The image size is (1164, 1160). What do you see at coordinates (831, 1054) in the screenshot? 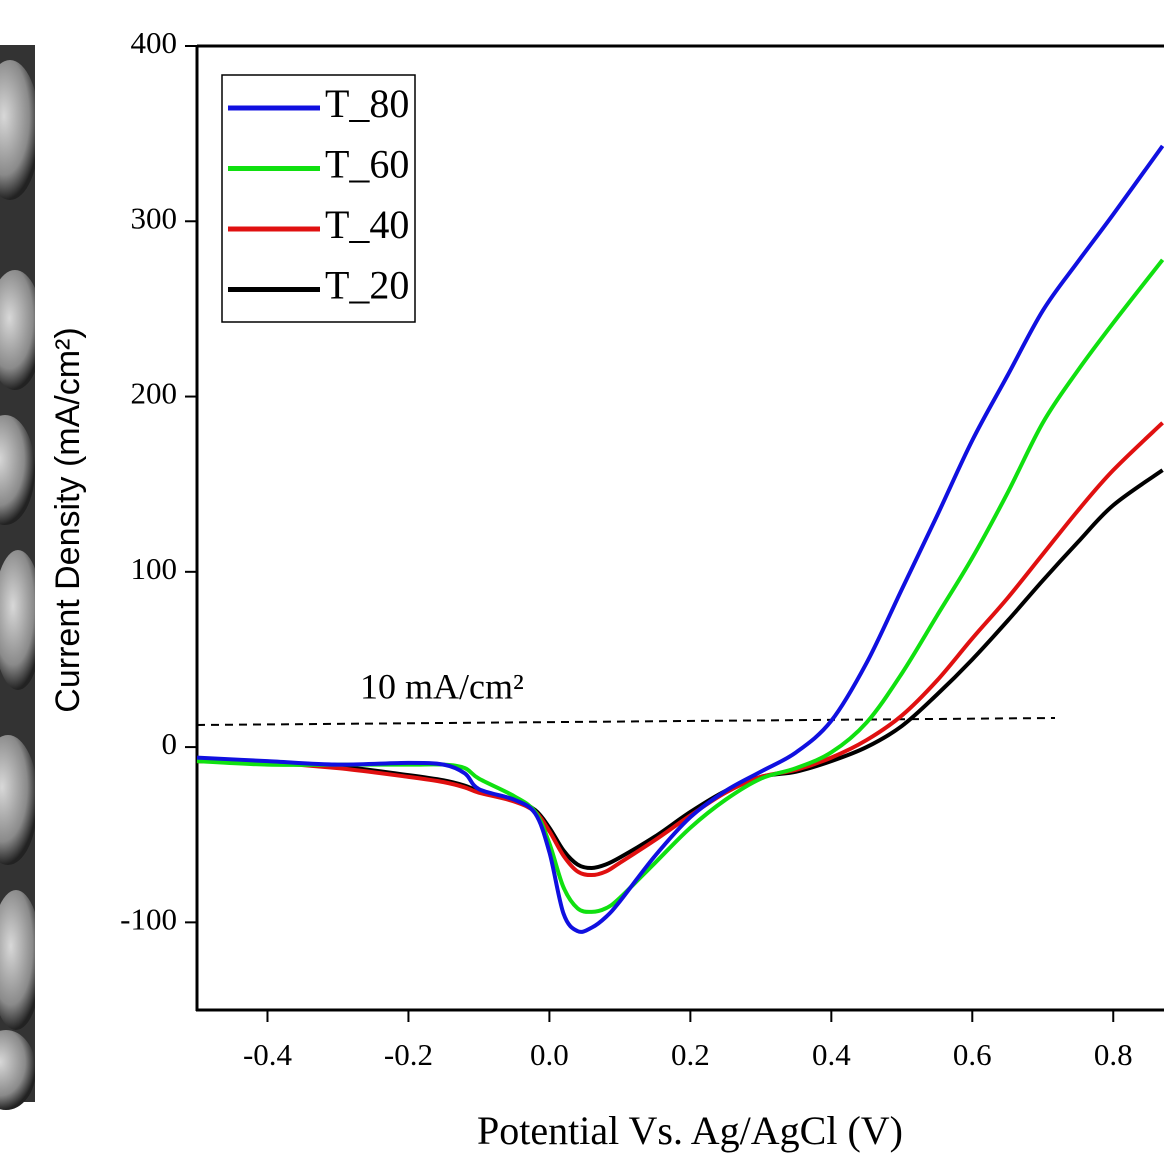
I see `x-tick-label: 0.4` at bounding box center [831, 1054].